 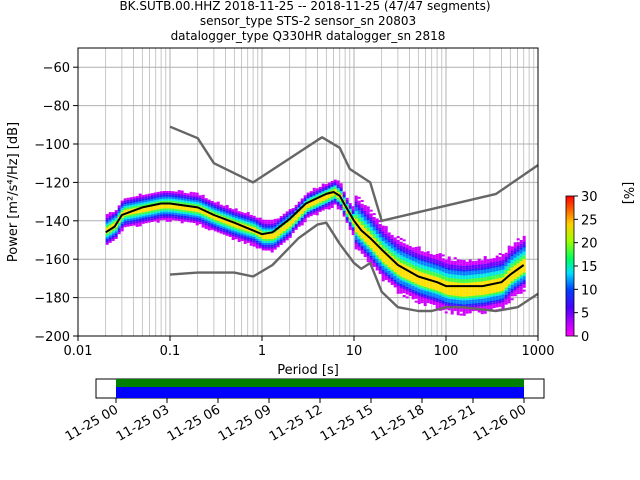 What do you see at coordinates (52, 183) in the screenshot?
I see `y-tick-label: −120` at bounding box center [52, 183].